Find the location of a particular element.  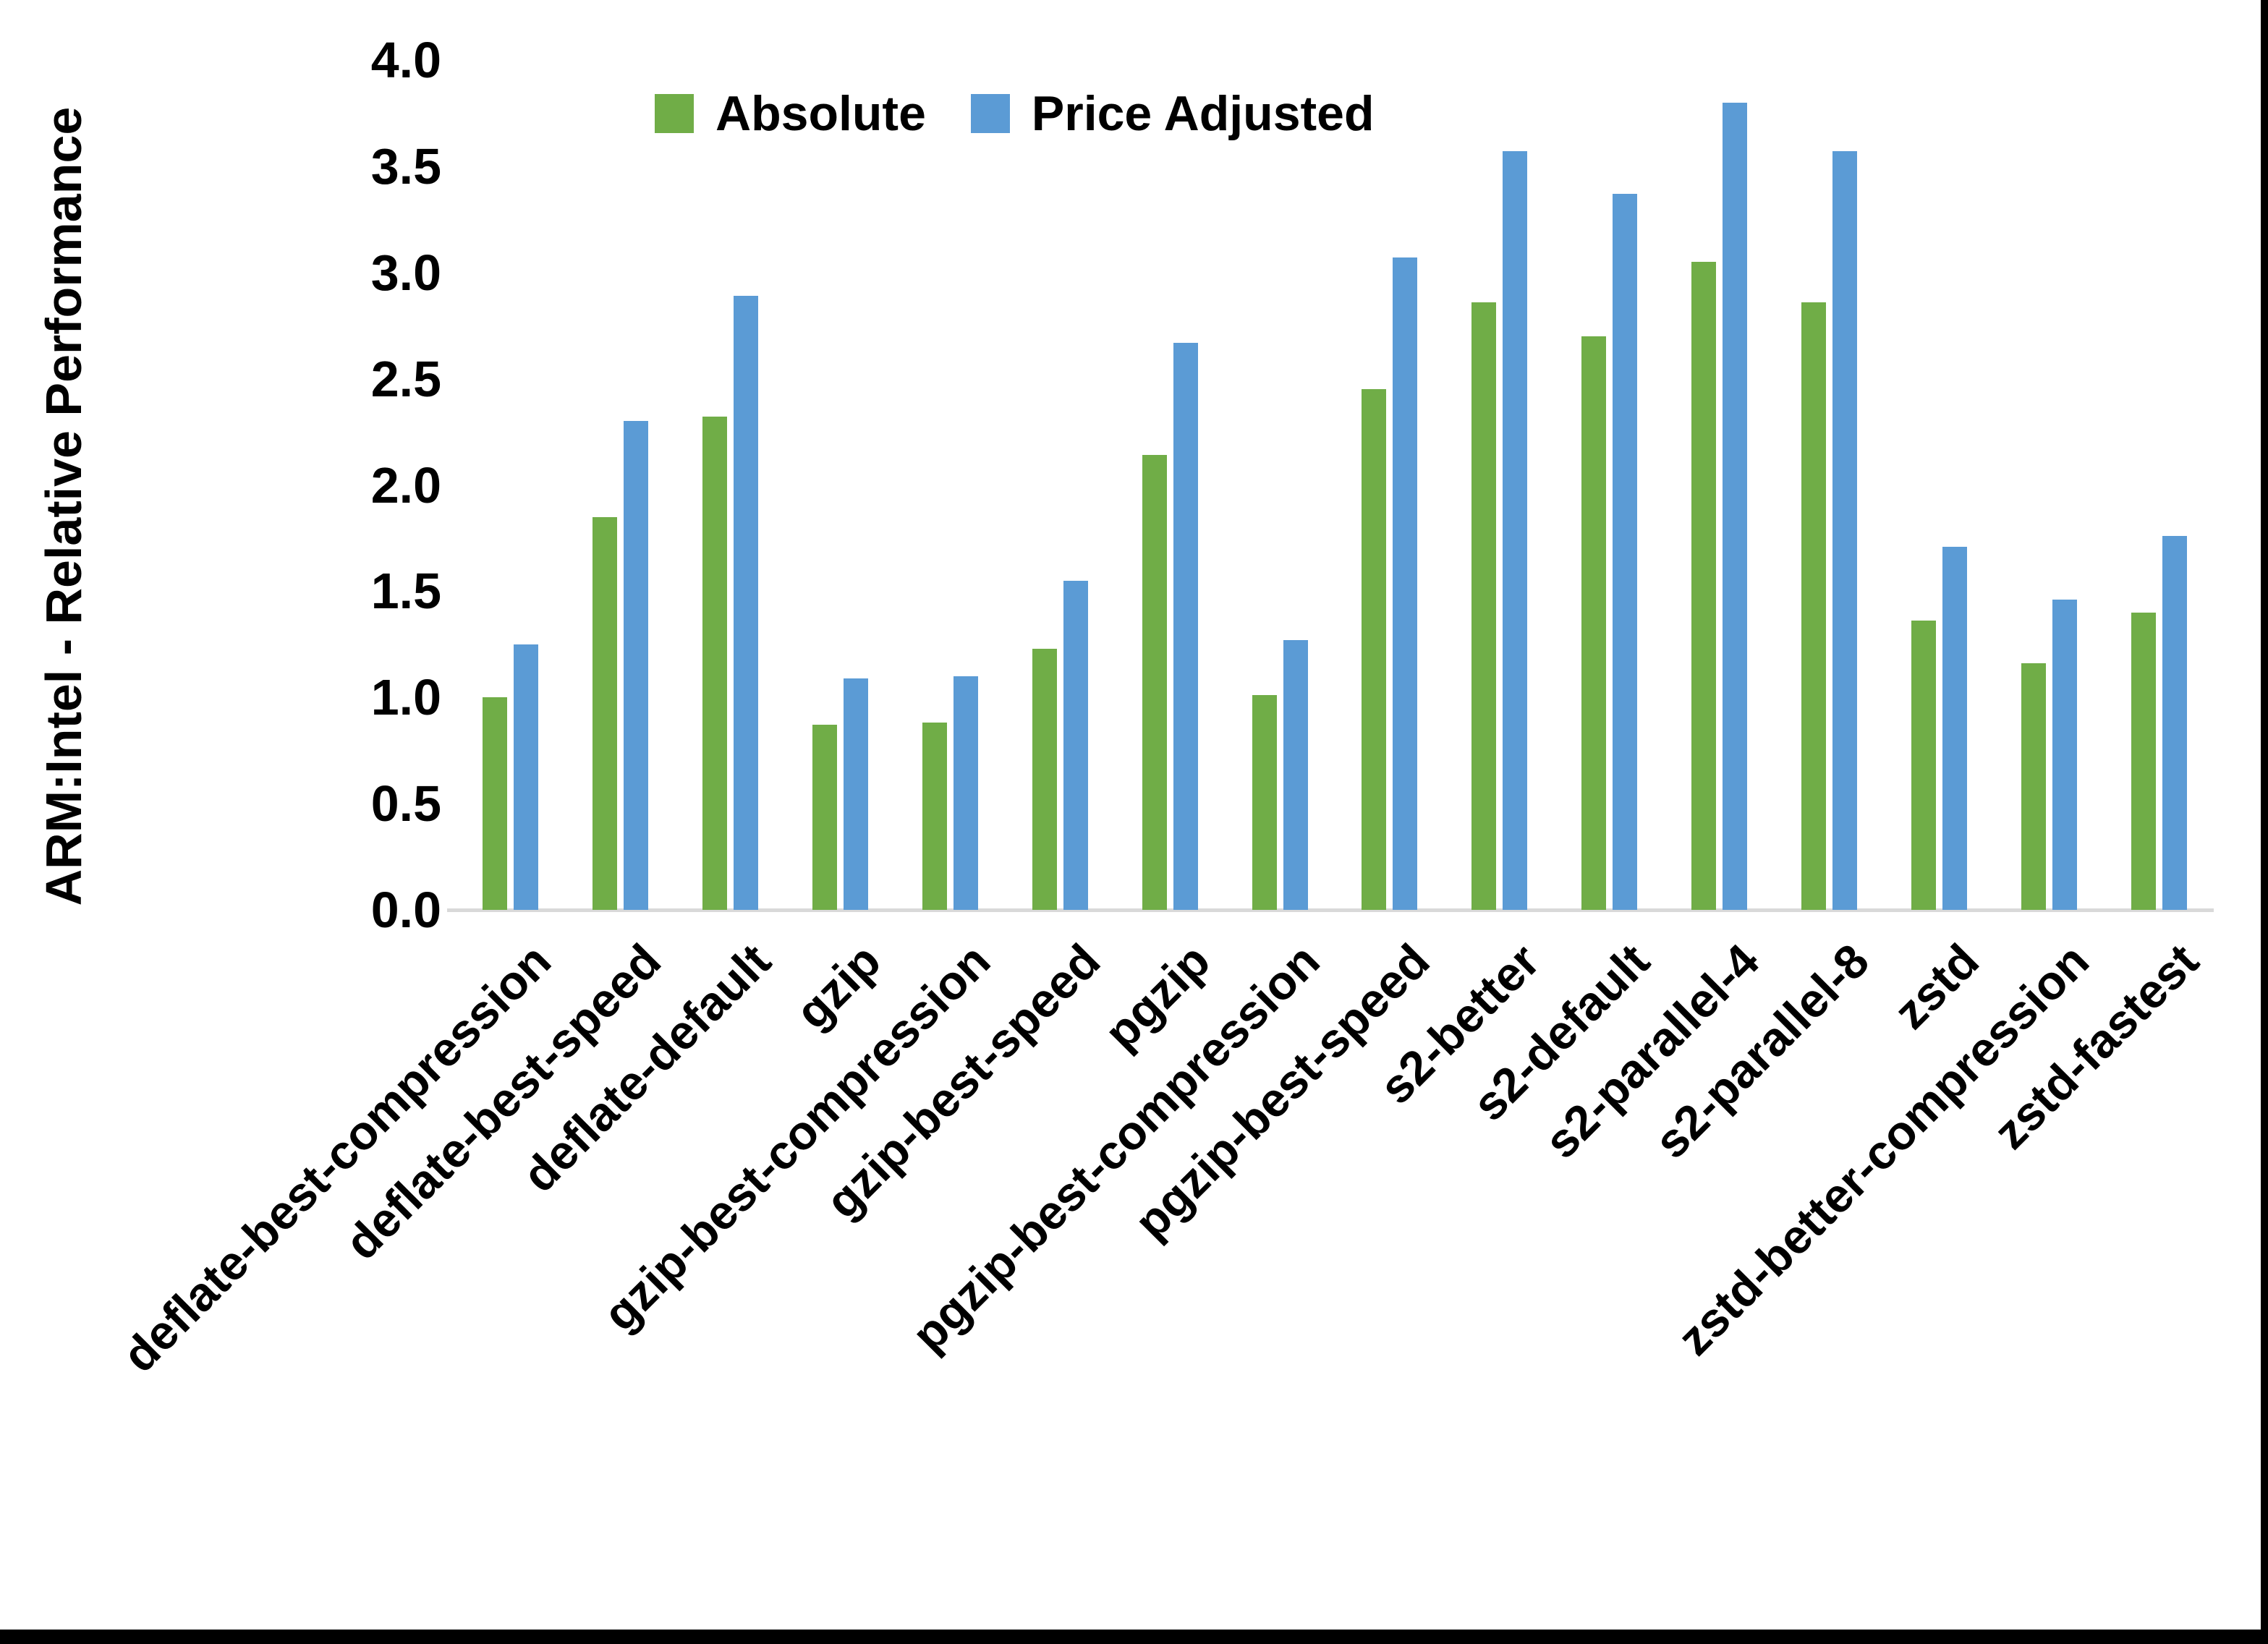

page-edge-right is located at coordinates (2264, 822).